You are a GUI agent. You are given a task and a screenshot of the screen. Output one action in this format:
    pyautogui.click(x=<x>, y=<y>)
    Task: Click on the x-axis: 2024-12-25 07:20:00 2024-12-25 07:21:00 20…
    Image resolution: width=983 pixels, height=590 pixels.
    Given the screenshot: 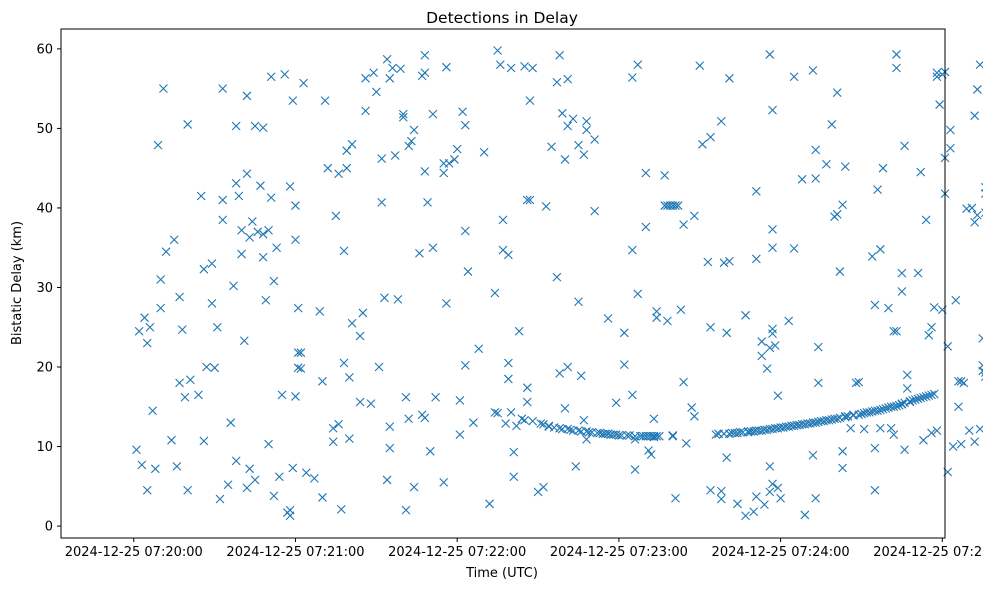 What is the action you would take?
    pyautogui.click(x=524, y=549)
    